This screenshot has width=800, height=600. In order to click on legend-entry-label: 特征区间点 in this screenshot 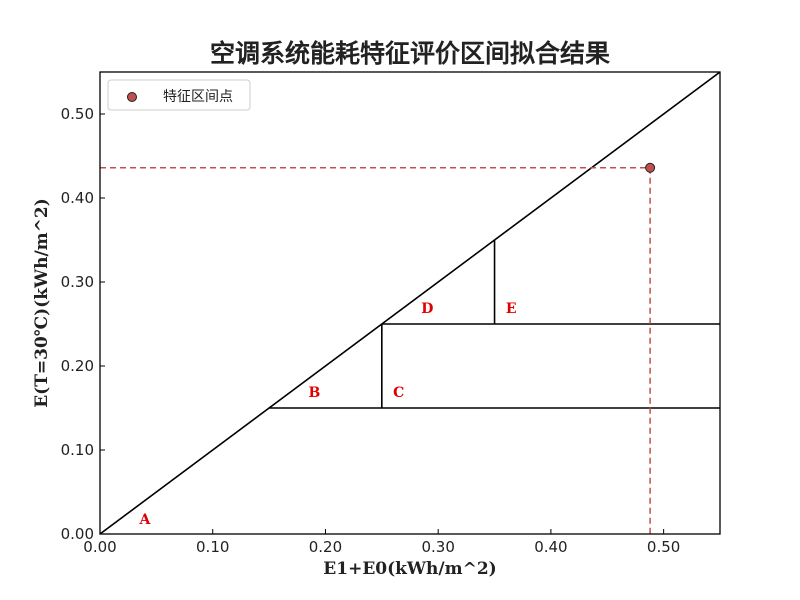, I will do `click(198, 97)`.